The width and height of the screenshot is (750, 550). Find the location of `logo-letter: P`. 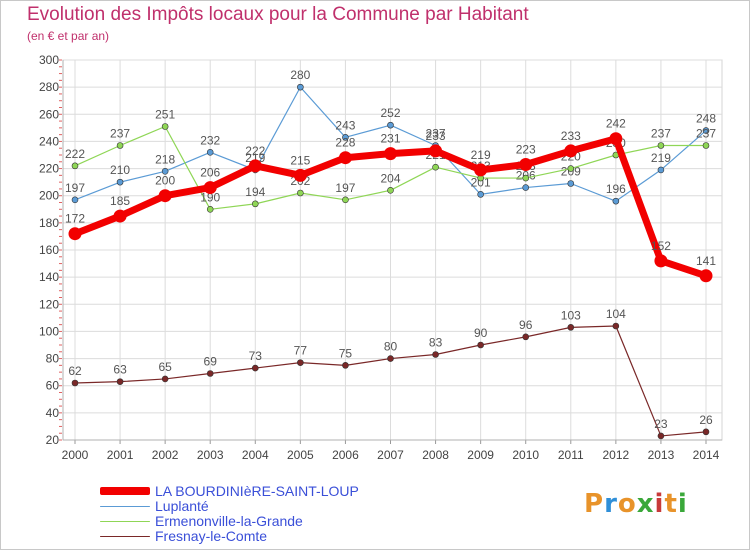

logo-letter: P is located at coordinates (594, 504).